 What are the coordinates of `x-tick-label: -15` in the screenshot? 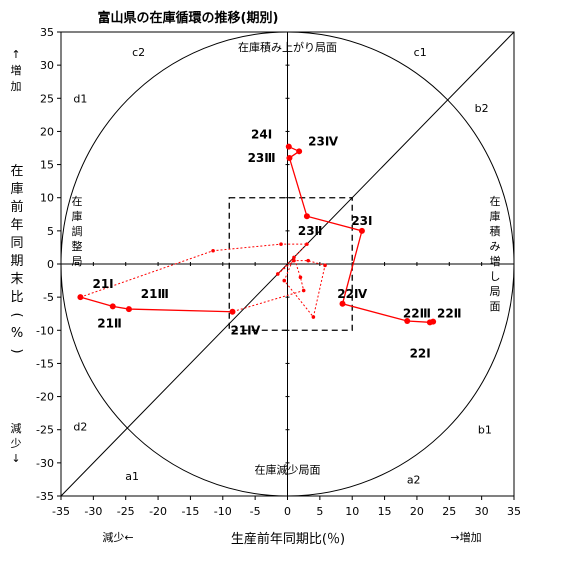 It's located at (190, 511).